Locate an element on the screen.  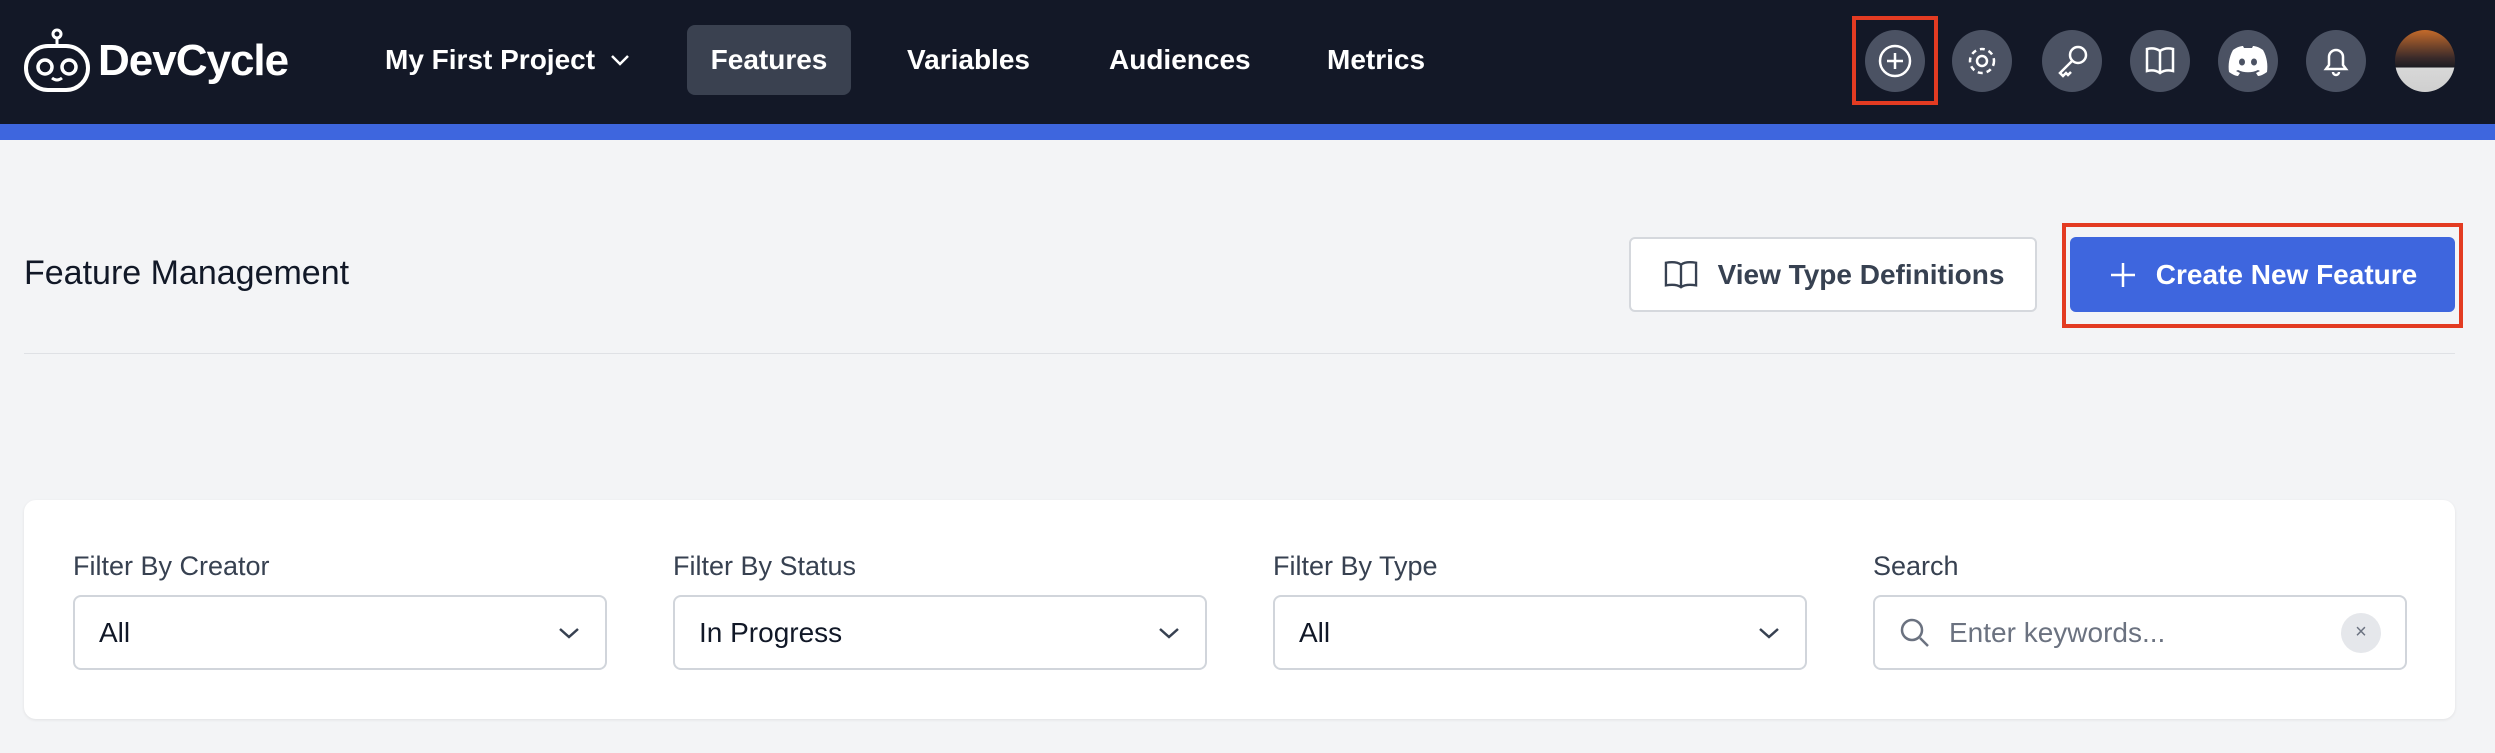
create-button-icon is located at coordinates (1895, 61).